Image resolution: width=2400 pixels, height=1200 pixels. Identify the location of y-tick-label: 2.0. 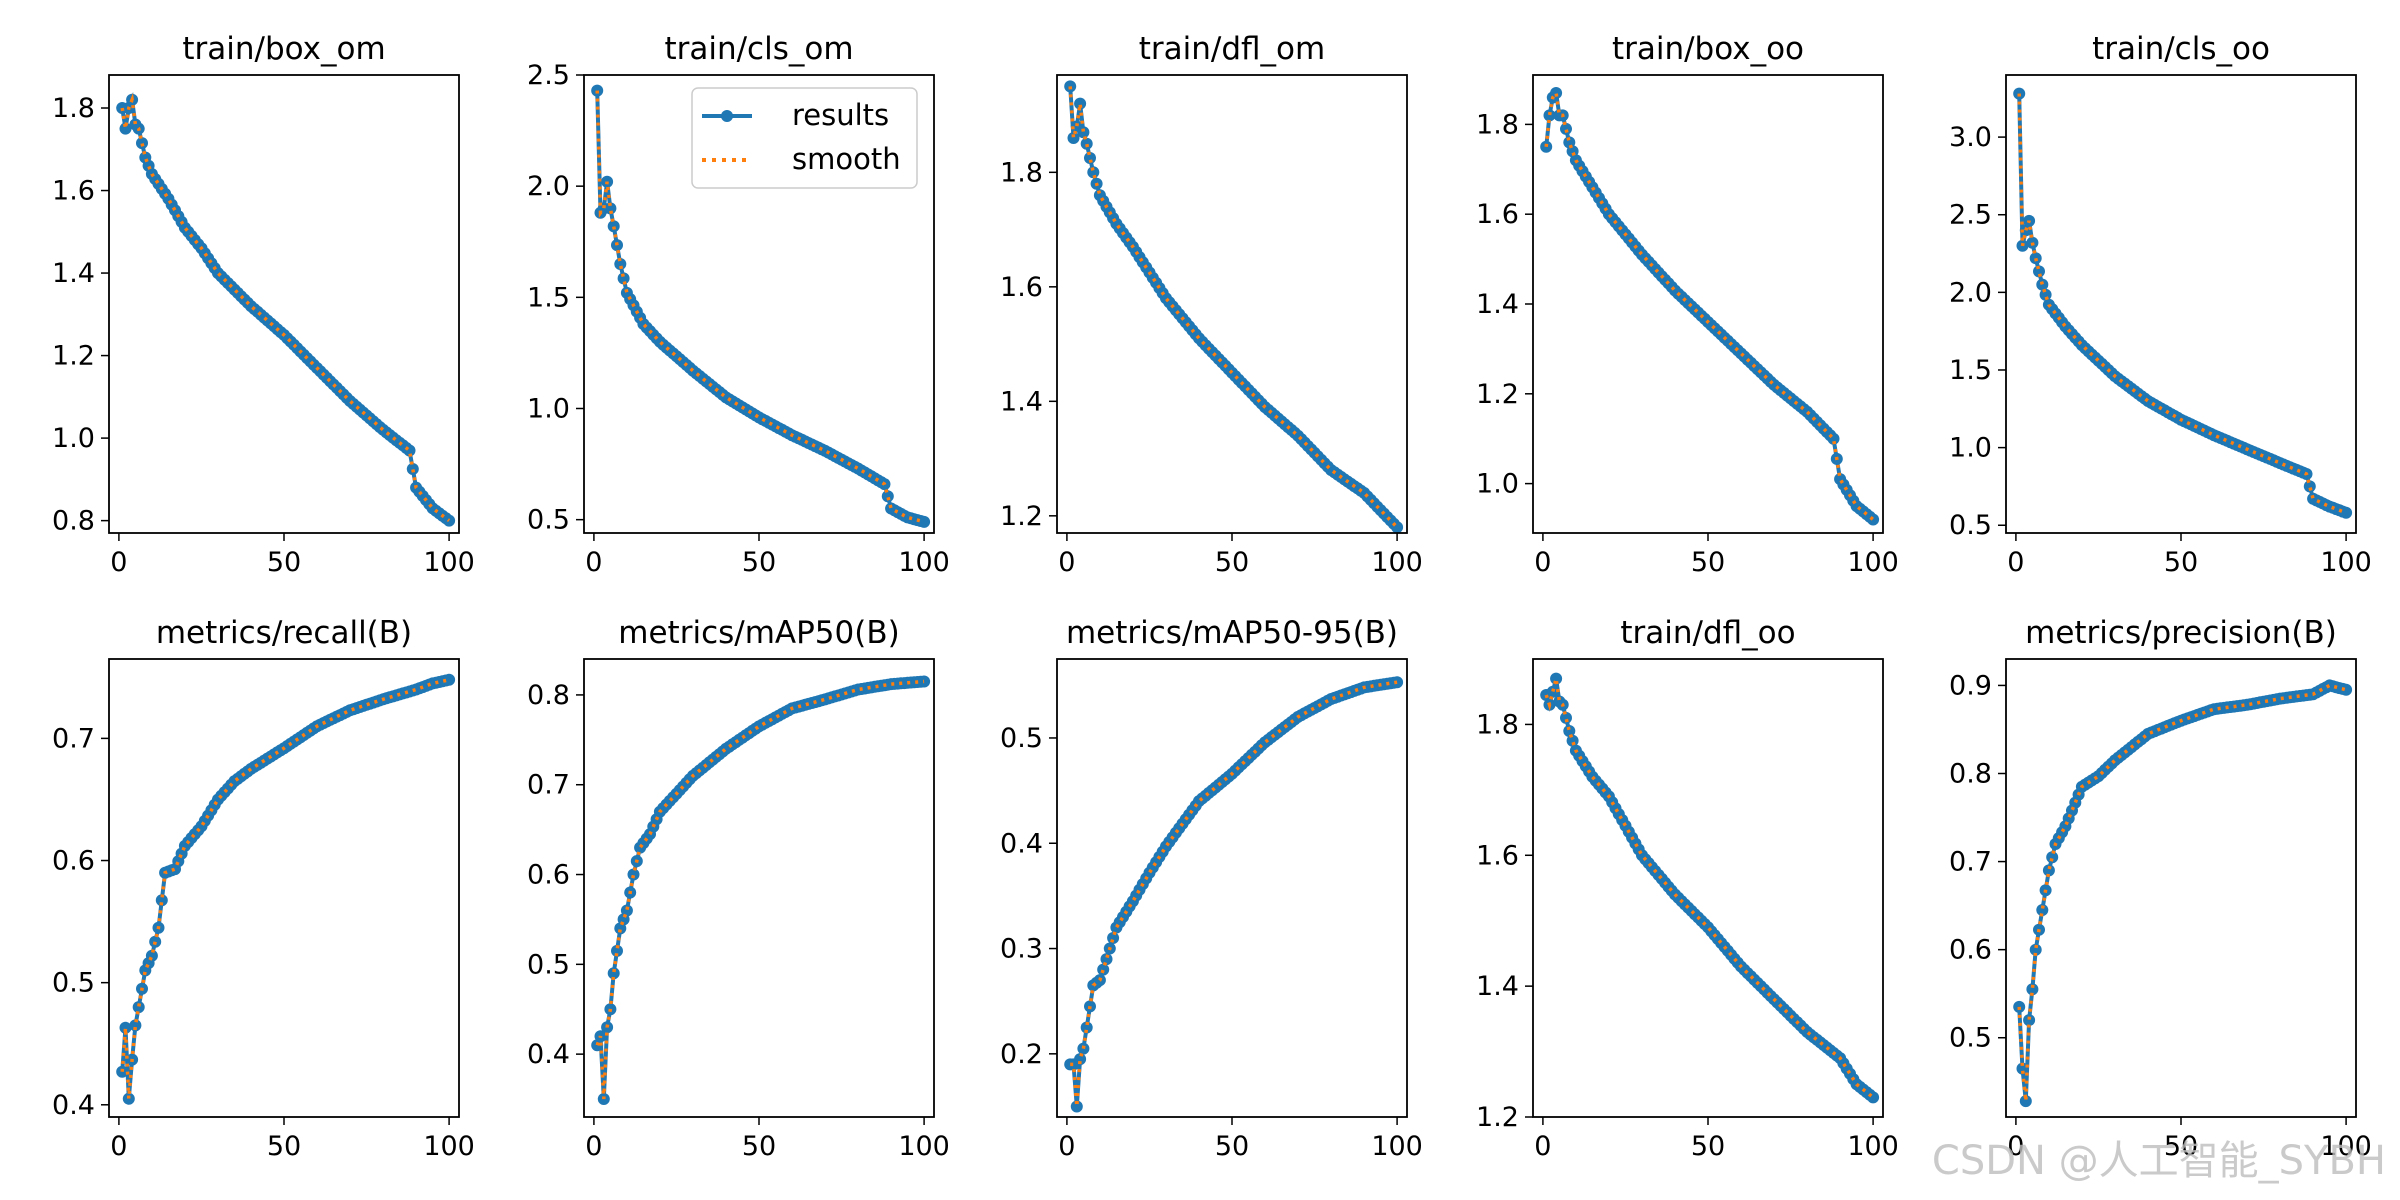
(1970, 292).